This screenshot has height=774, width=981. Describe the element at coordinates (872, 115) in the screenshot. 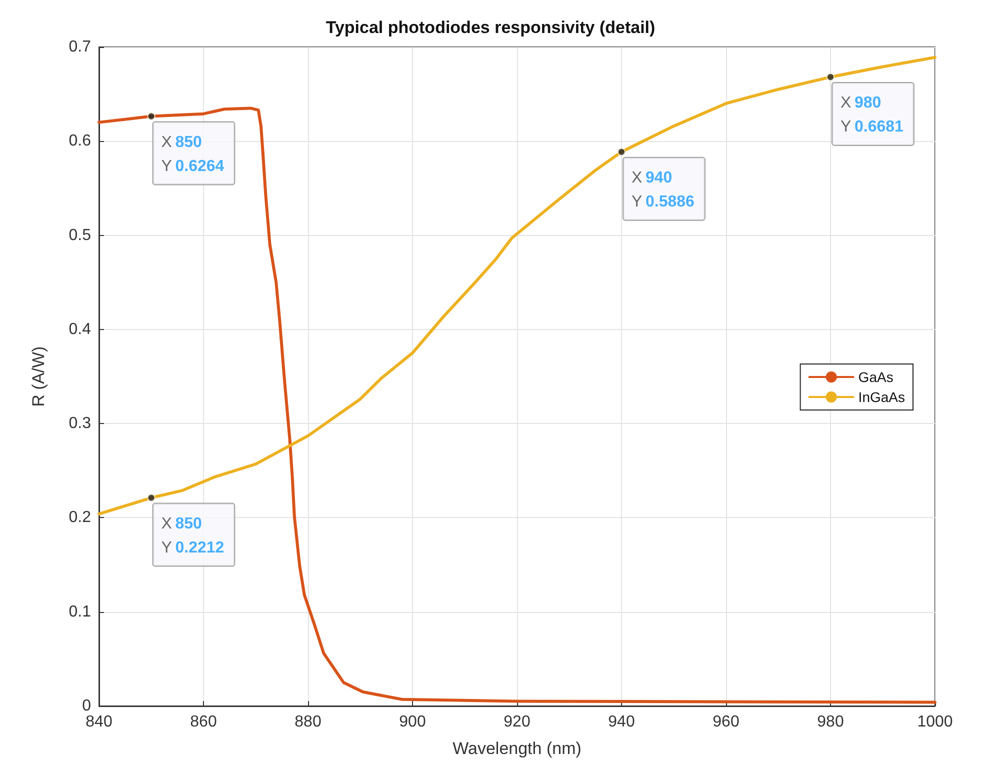

I see `annotation: X 980 Y 0.6681` at that location.